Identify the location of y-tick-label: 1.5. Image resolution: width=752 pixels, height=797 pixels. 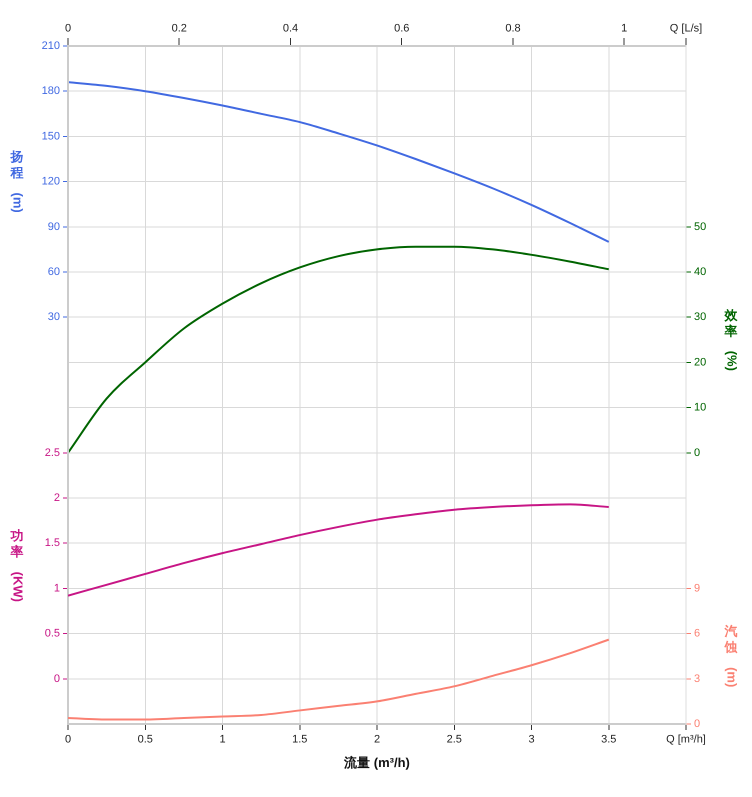
(52, 543).